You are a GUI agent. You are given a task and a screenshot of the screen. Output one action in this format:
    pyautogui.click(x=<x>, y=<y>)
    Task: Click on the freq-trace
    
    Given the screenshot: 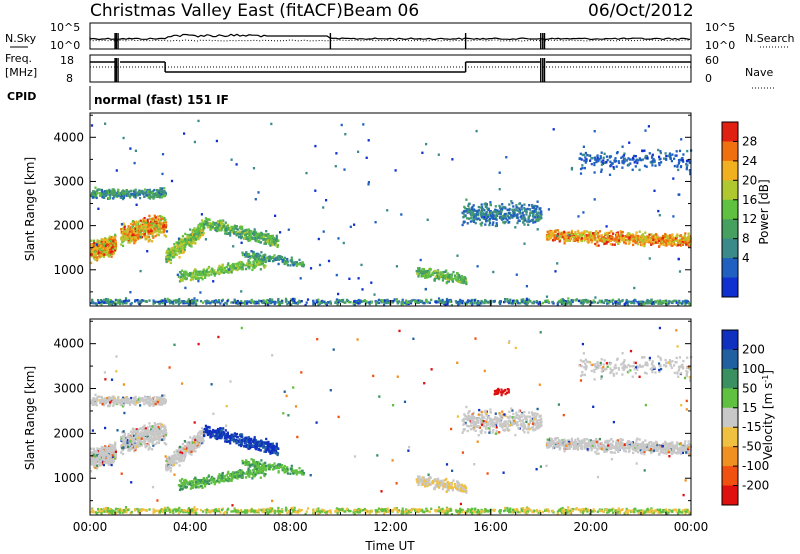 What is the action you would take?
    pyautogui.click(x=390, y=70)
    